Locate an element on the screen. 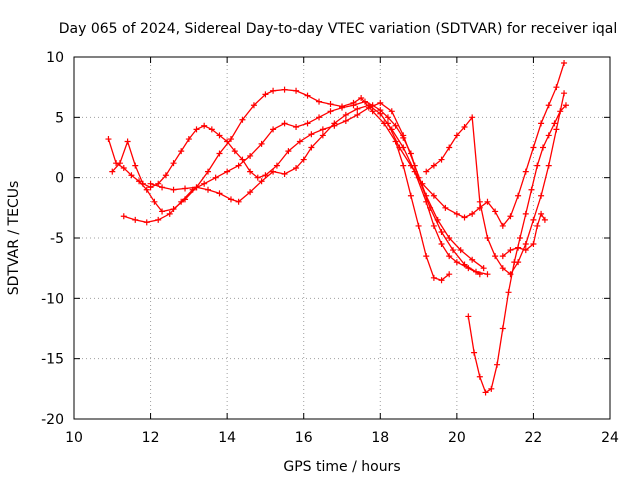 The image size is (640, 480). x-axis-label: GPS time / hours is located at coordinates (341, 467).